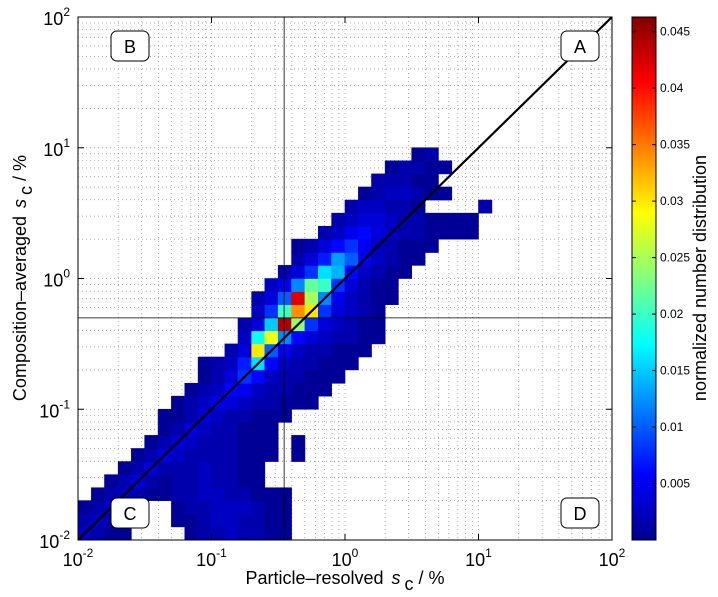  What do you see at coordinates (20, 168) in the screenshot?
I see `y-label-unit: / %` at bounding box center [20, 168].